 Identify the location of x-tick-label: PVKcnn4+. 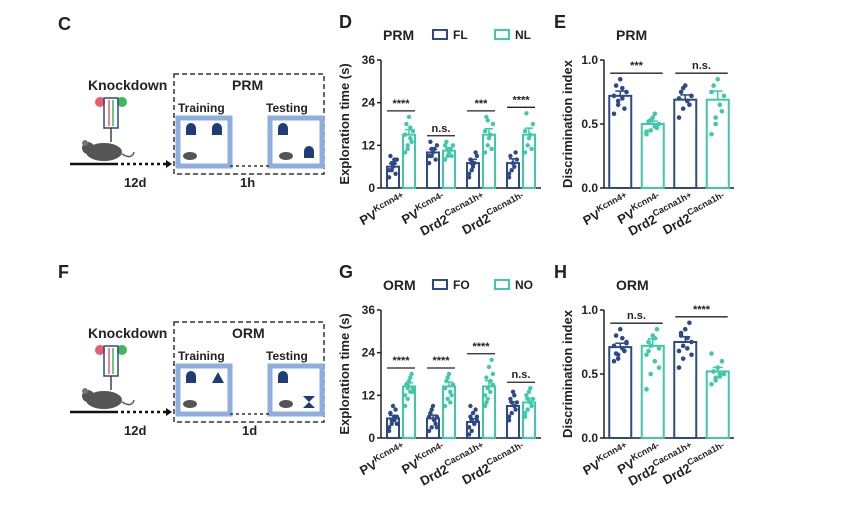
(382, 459).